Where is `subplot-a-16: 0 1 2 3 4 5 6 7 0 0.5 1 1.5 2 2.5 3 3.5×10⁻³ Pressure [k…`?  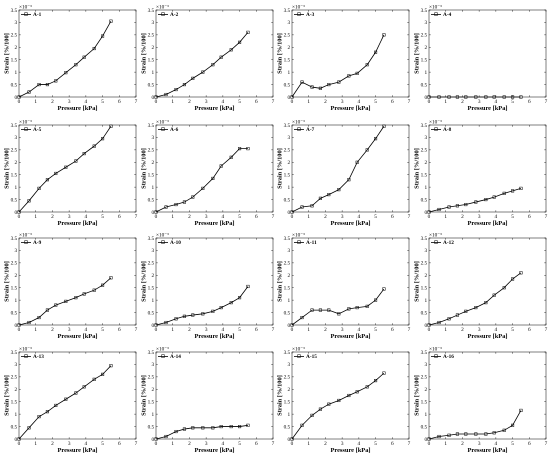 subplot-a-16: 0 1 2 3 4 5 6 7 0 0.5 1 1.5 2 2.5 3 3.5×10⁻³ Pressure [k… is located at coordinates (481, 400).